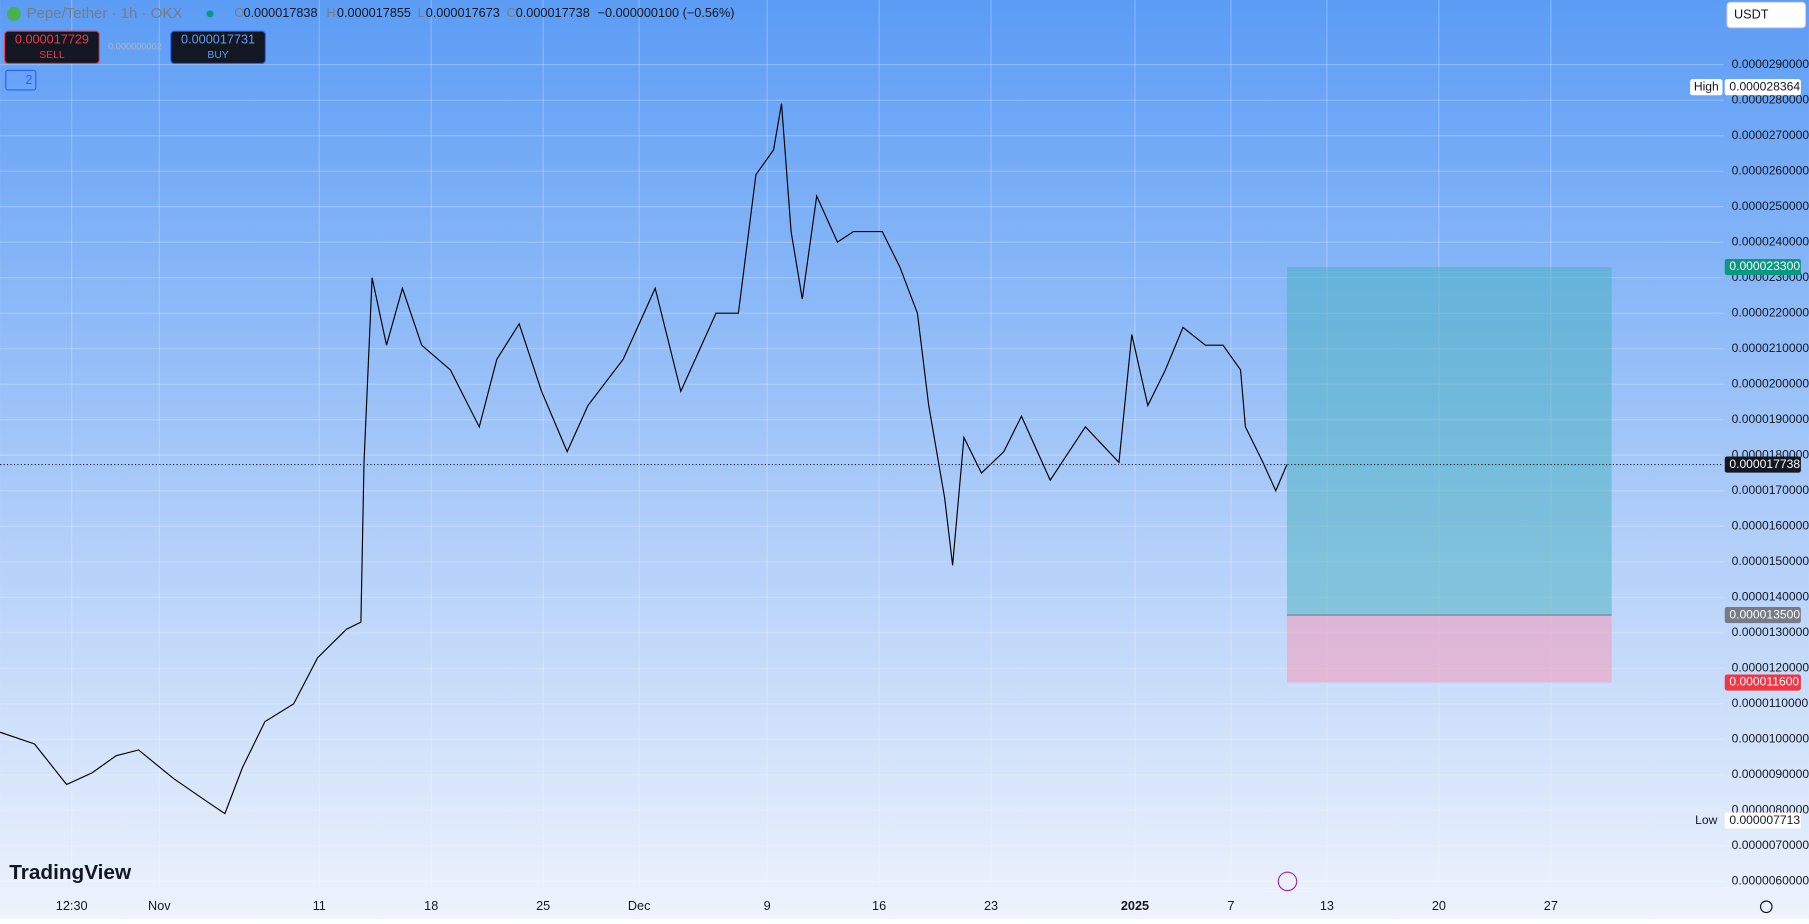 Image resolution: width=1809 pixels, height=924 pixels. Describe the element at coordinates (52, 40) in the screenshot. I see `sell-price: 0.000017729` at that location.